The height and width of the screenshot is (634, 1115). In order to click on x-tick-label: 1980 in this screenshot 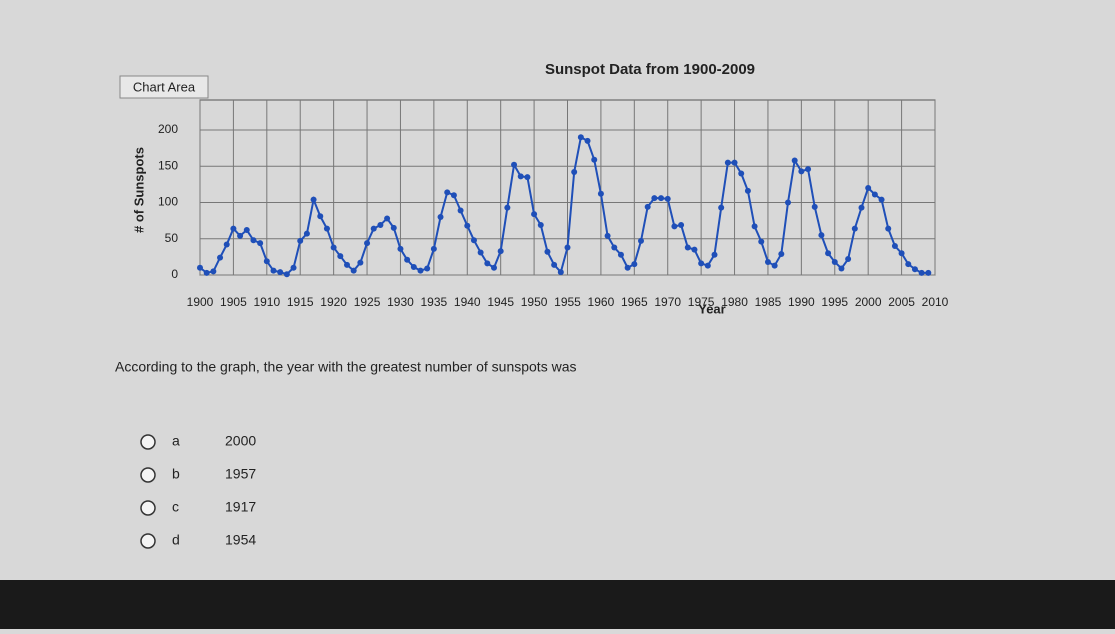, I will do `click(734, 302)`.